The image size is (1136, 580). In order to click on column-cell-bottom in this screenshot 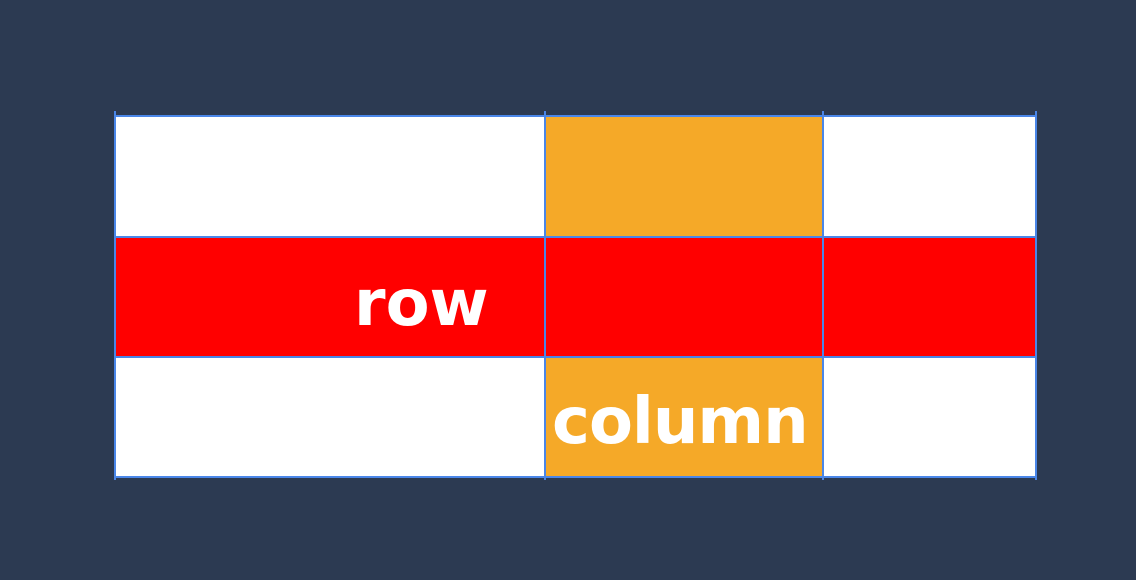, I will do `click(684, 417)`.